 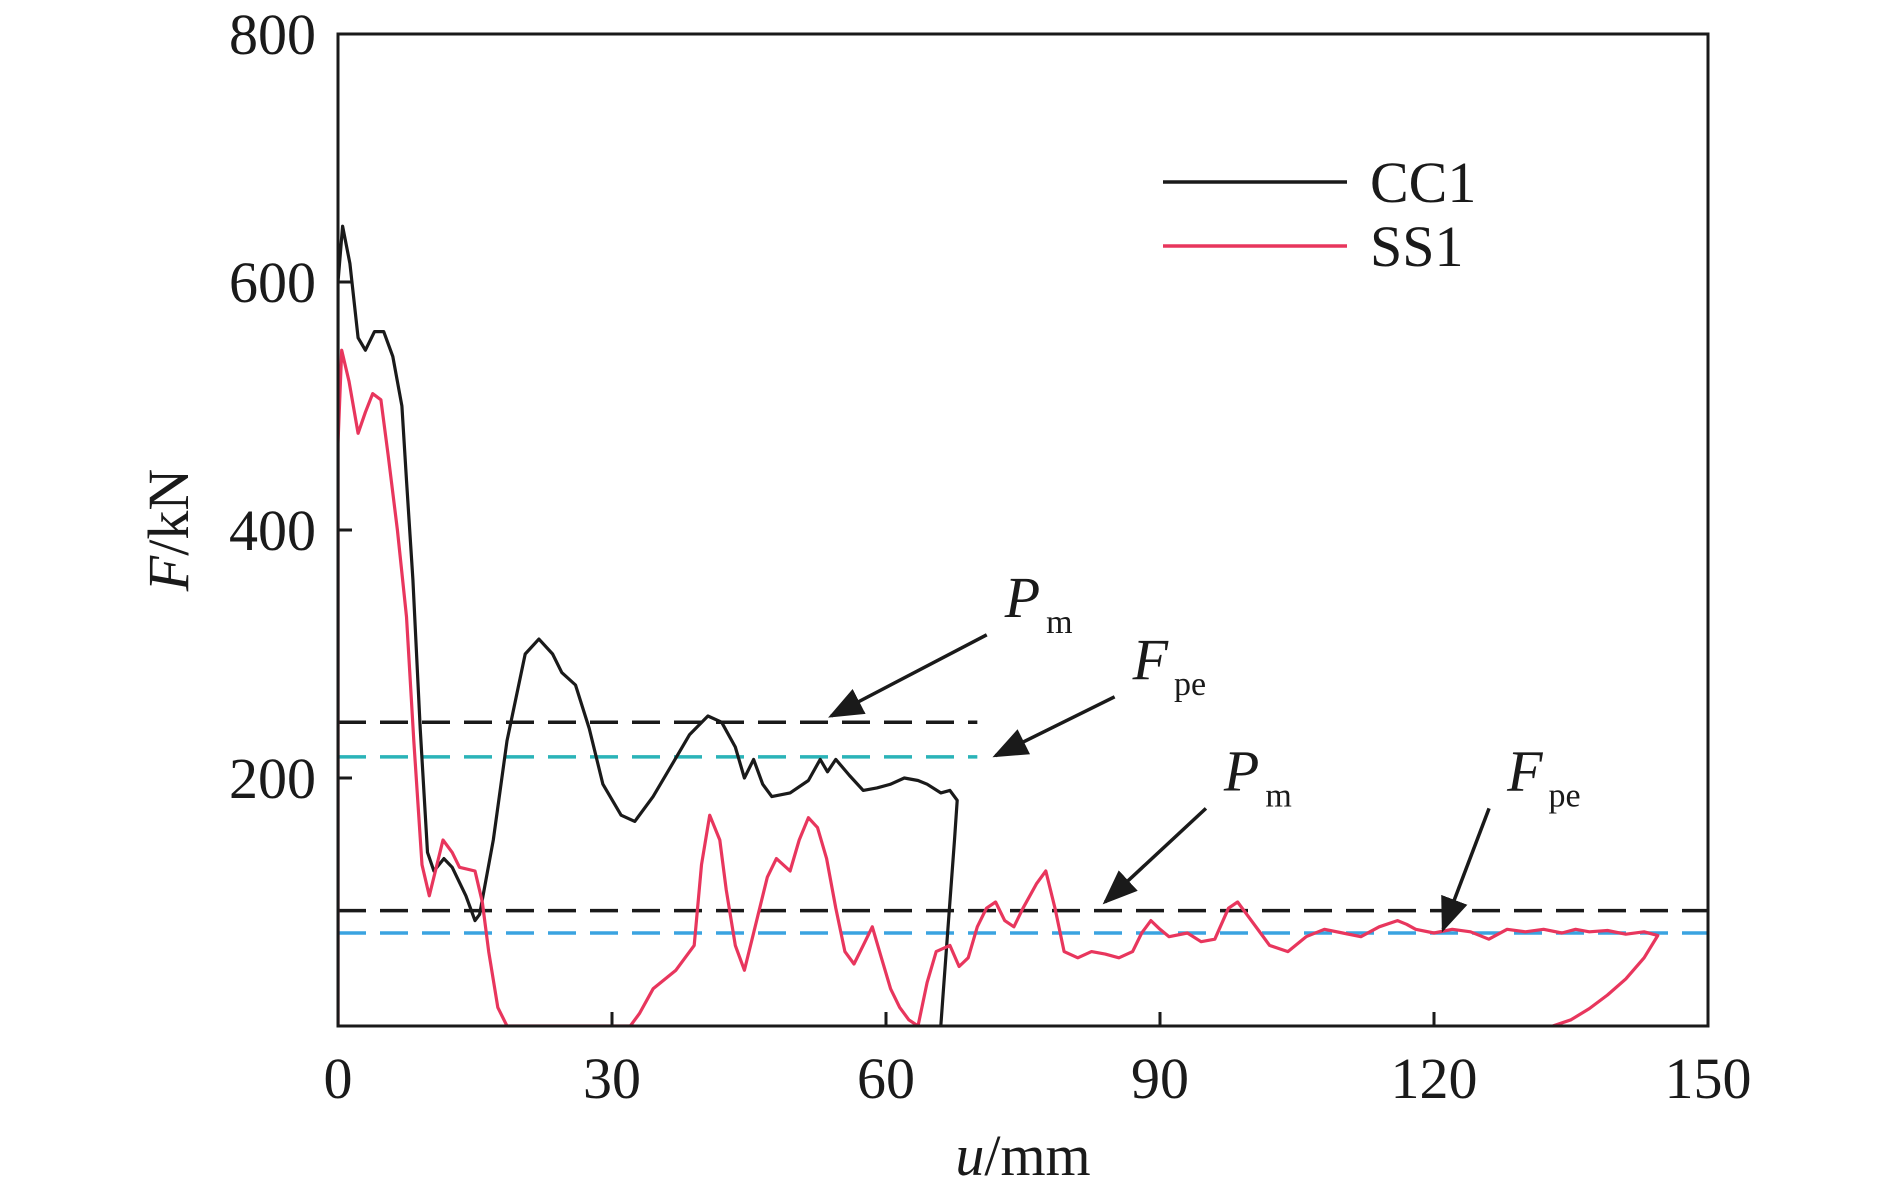 I want to click on x-tick-label: 90, so click(x=1160, y=1078).